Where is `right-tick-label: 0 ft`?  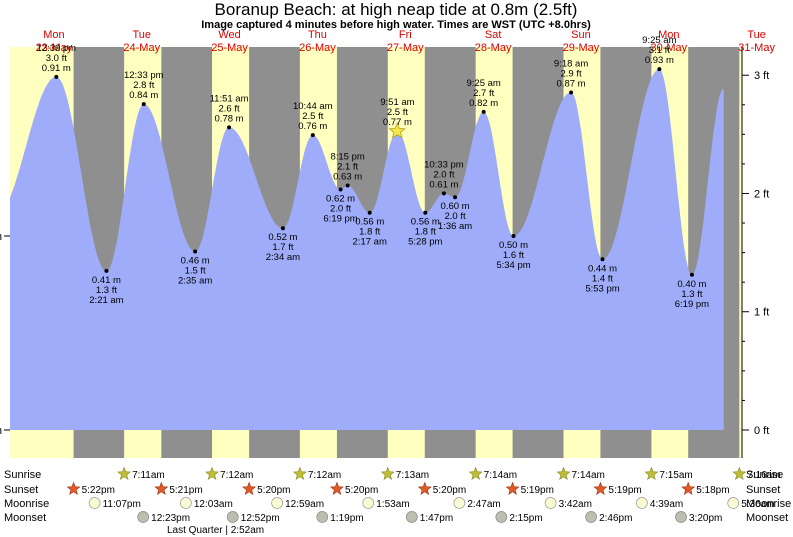
right-tick-label: 0 ft is located at coordinates (761, 431).